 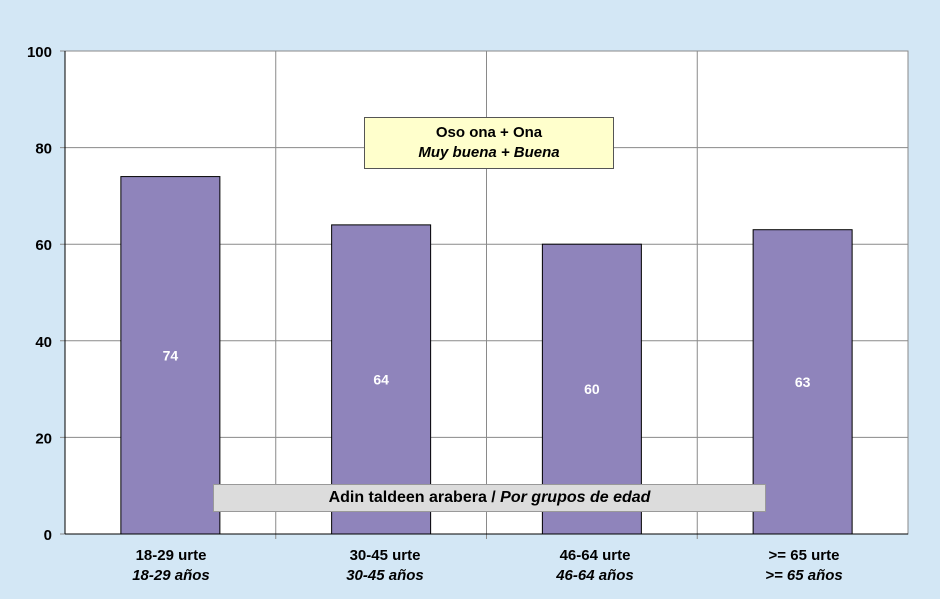 I want to click on y-tick-label: 80, so click(x=43, y=149).